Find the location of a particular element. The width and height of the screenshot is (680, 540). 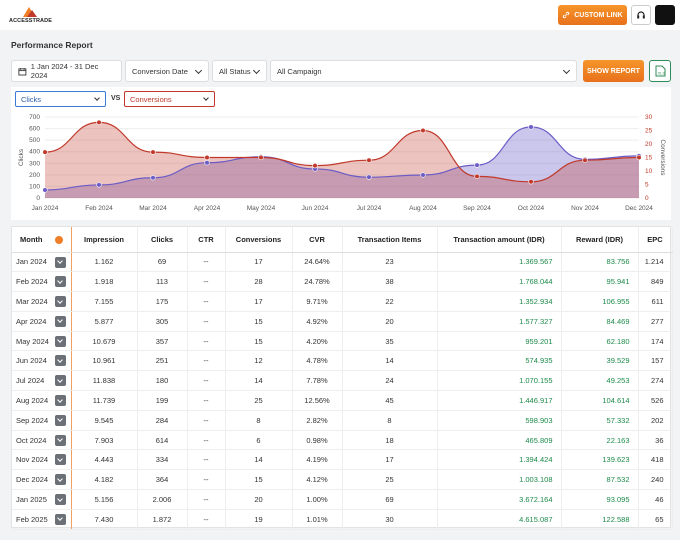

left-metric-select: Clicks is located at coordinates (60, 99).